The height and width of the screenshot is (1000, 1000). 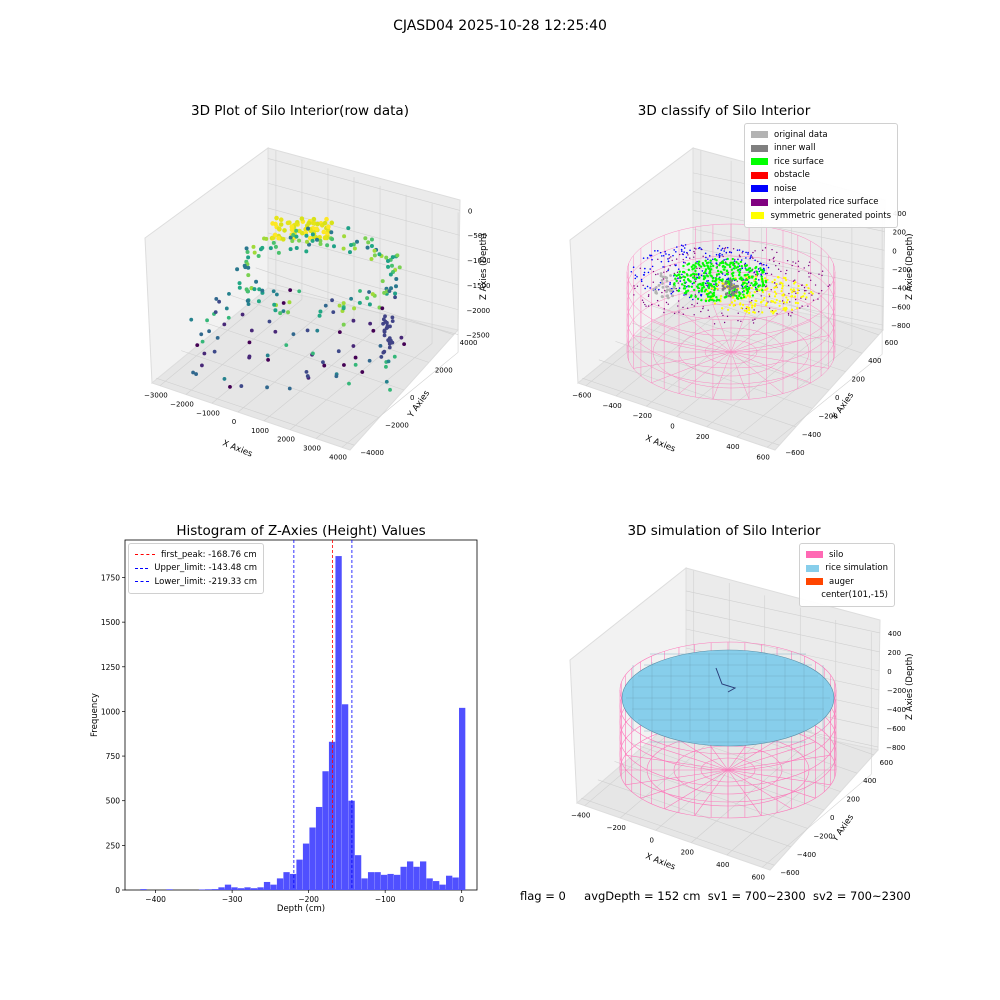 What do you see at coordinates (896, 691) in the screenshot?
I see `simulation-z-ticks: −800 −600 −400 −200 0 200 400` at bounding box center [896, 691].